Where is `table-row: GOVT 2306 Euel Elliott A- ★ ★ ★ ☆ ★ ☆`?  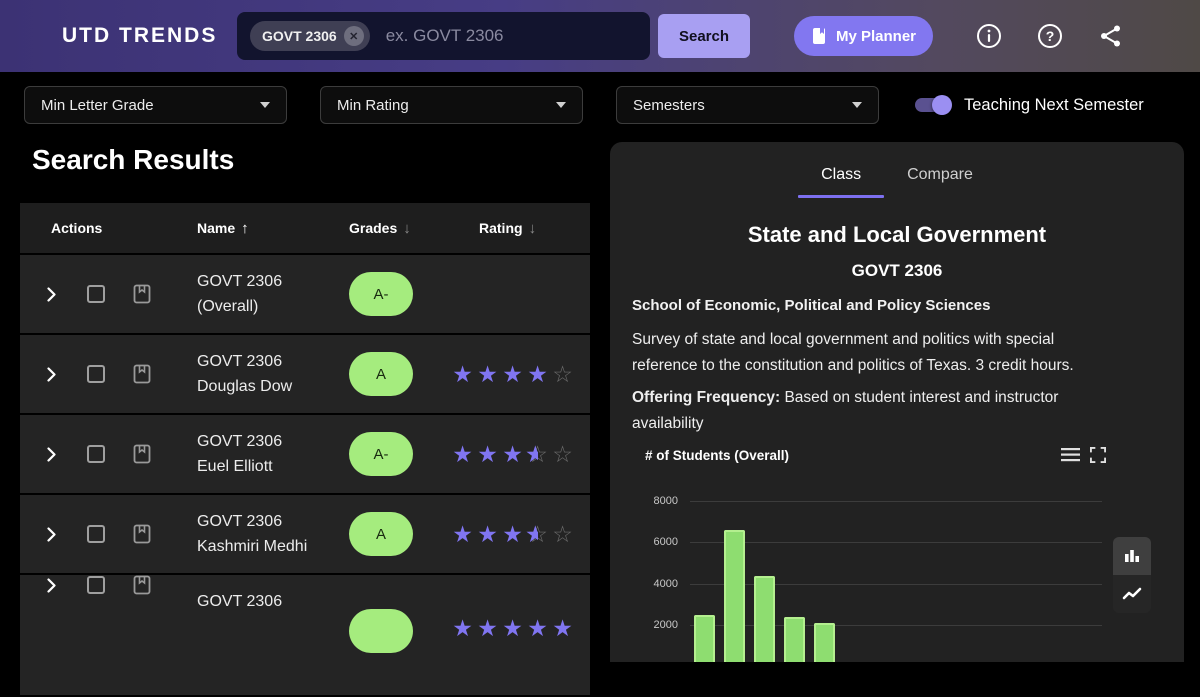
table-row: GOVT 2306 Euel Elliott A- ★ ★ ★ ☆ ★ ☆ is located at coordinates (305, 454).